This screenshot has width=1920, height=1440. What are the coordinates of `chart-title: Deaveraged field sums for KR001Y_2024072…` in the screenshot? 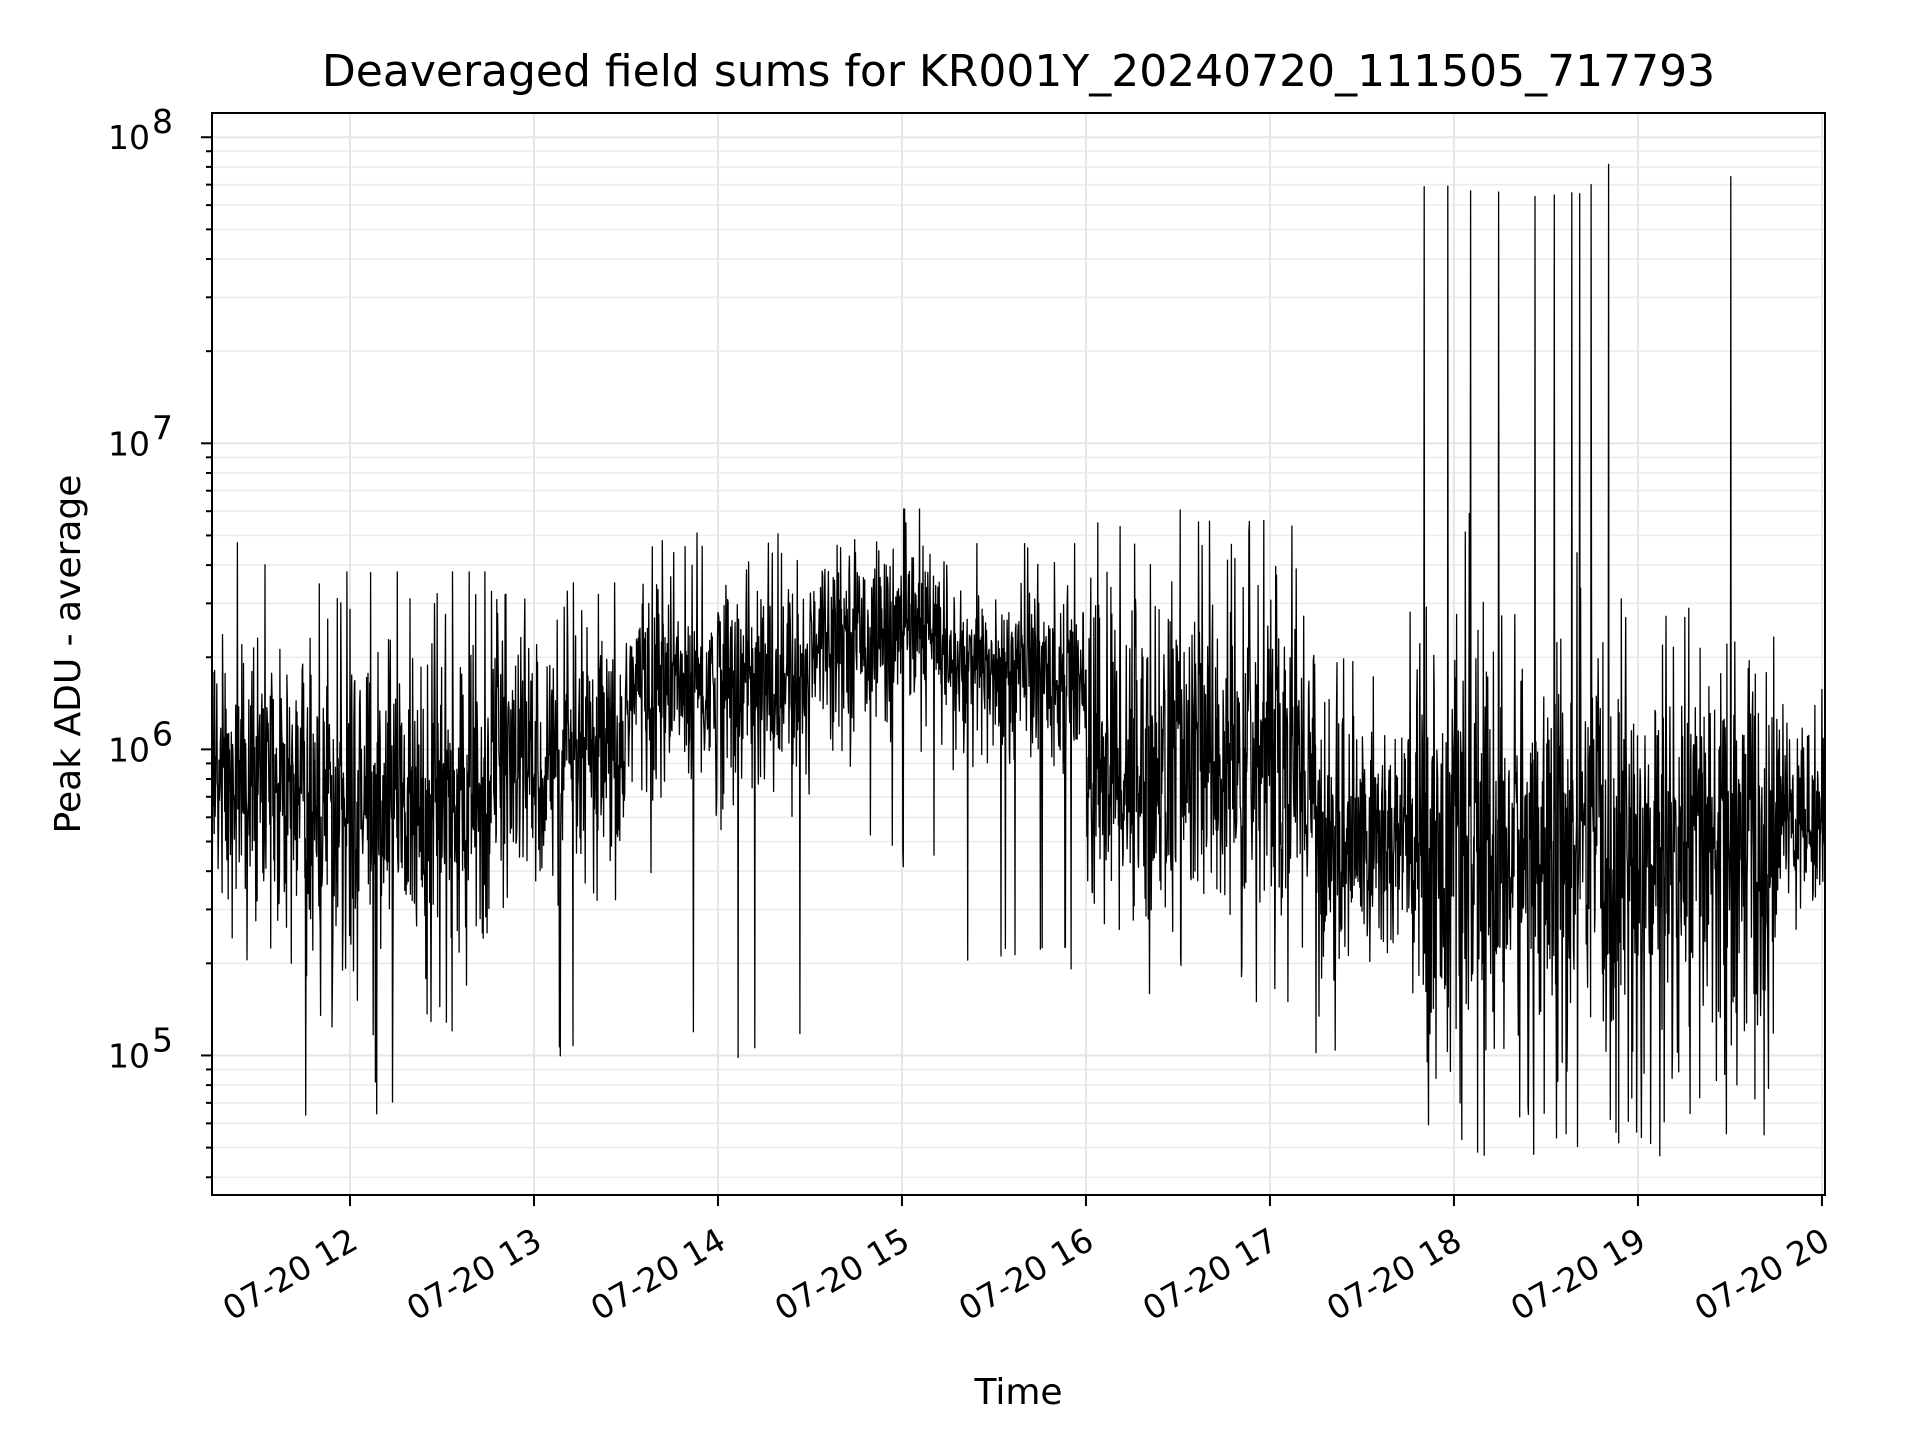 It's located at (1018, 71).